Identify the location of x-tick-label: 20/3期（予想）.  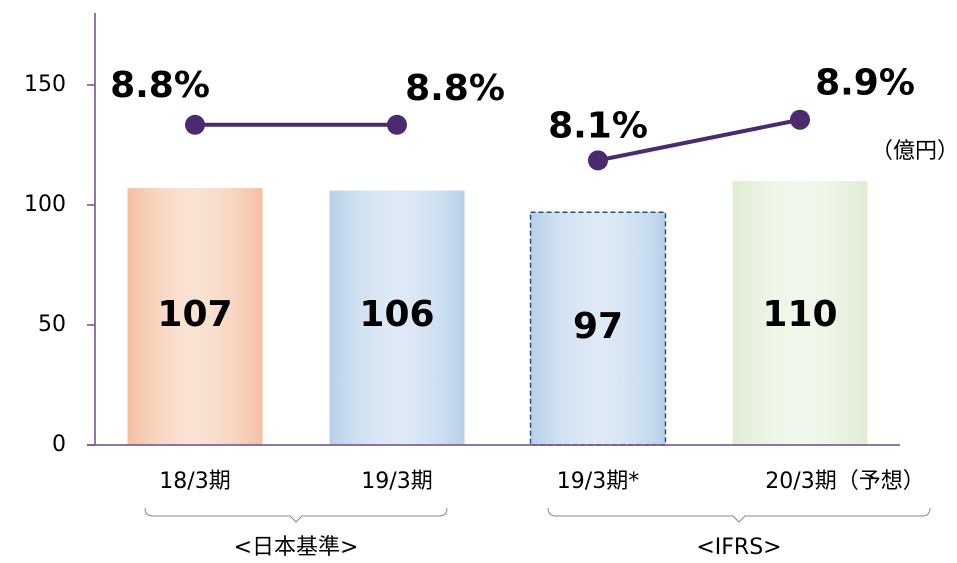
(844, 481).